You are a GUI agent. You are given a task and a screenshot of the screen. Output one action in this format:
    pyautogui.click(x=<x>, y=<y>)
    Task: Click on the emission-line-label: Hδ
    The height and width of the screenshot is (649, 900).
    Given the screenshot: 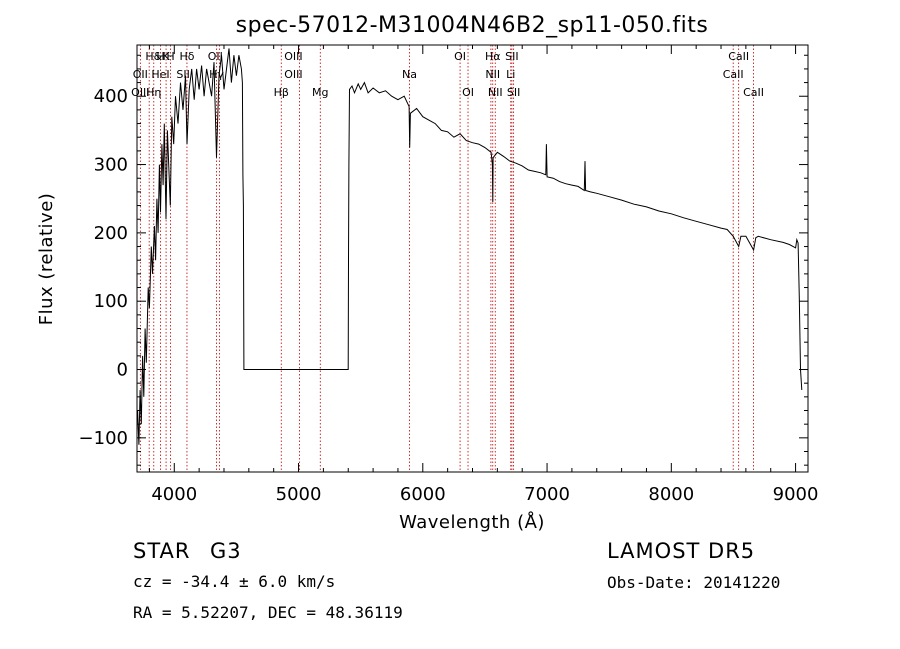 What is the action you would take?
    pyautogui.click(x=186, y=56)
    